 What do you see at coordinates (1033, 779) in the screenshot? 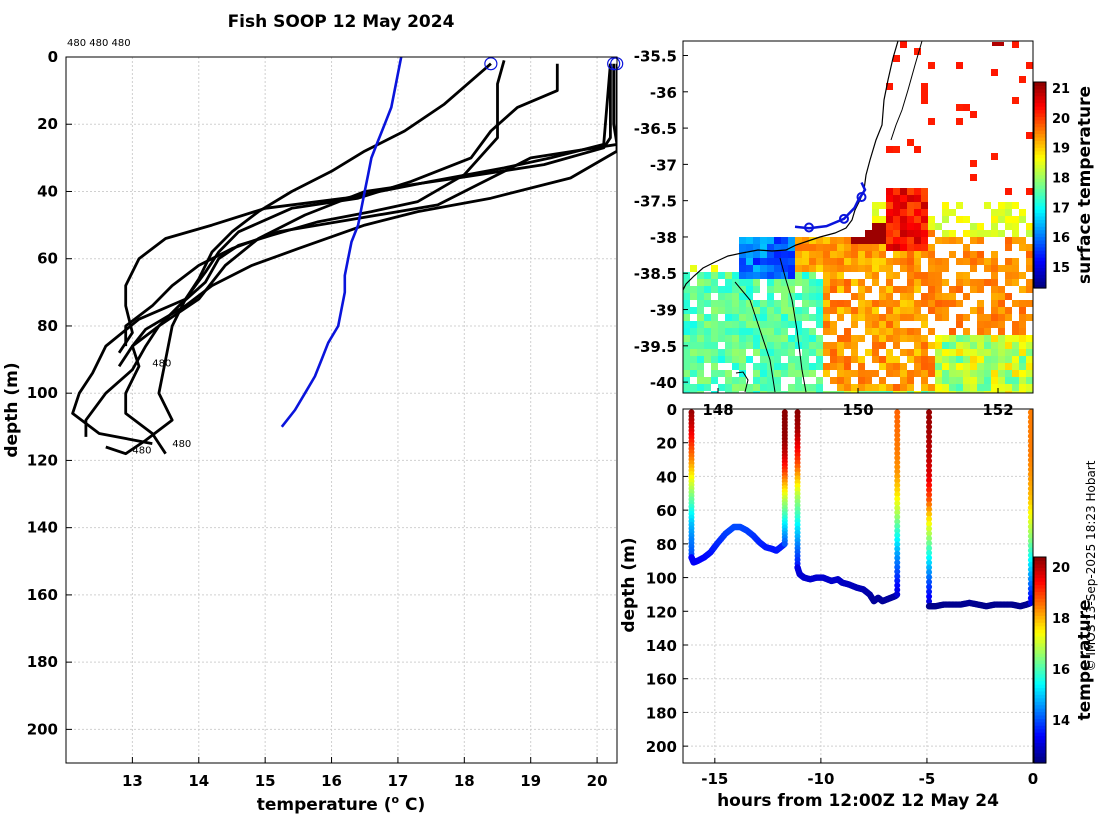
I see `section-x-tick-label: 0` at bounding box center [1033, 779].